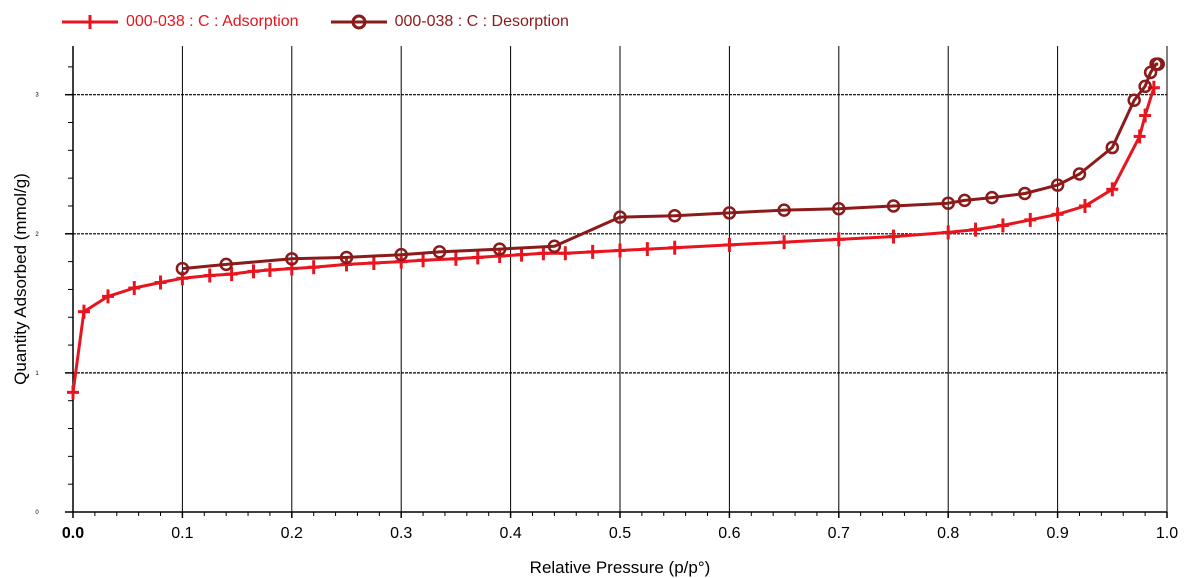  I want to click on x-tick-label: 0.9, so click(1057, 533).